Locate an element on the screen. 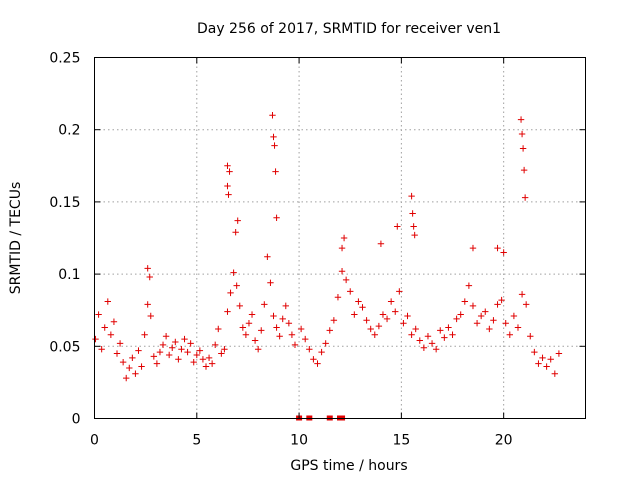 The width and height of the screenshot is (640, 480). x-tick-labels: 0 5 10 15 20 is located at coordinates (301, 441).